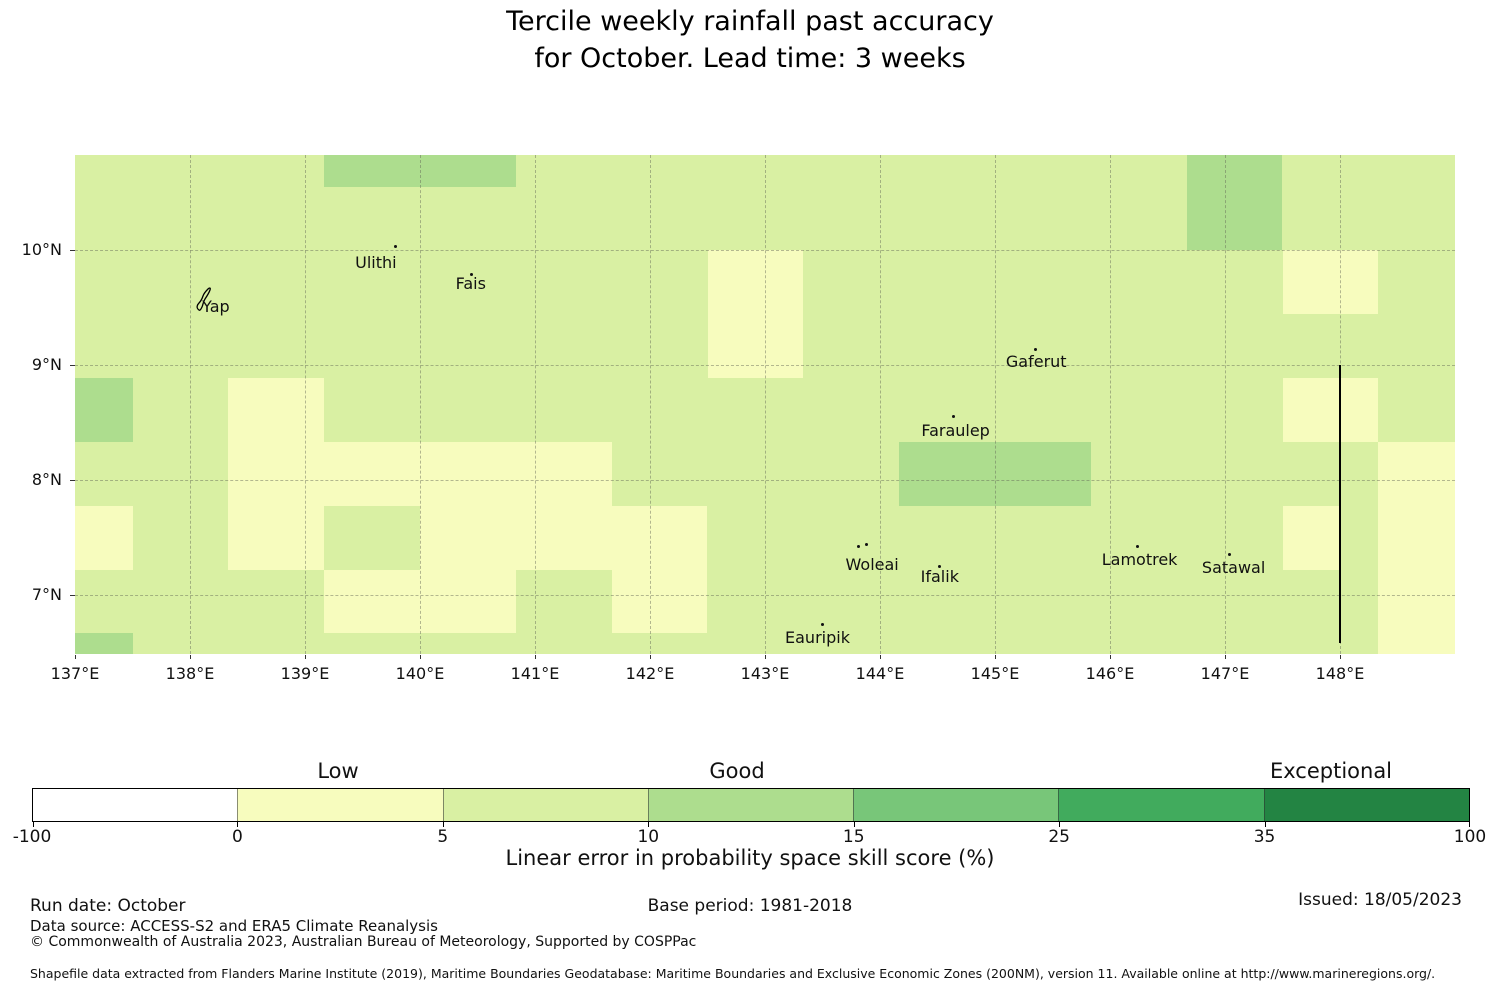  I want to click on chart-title-line-1: Tercile weekly rainfall past accuracy, so click(750, 21).